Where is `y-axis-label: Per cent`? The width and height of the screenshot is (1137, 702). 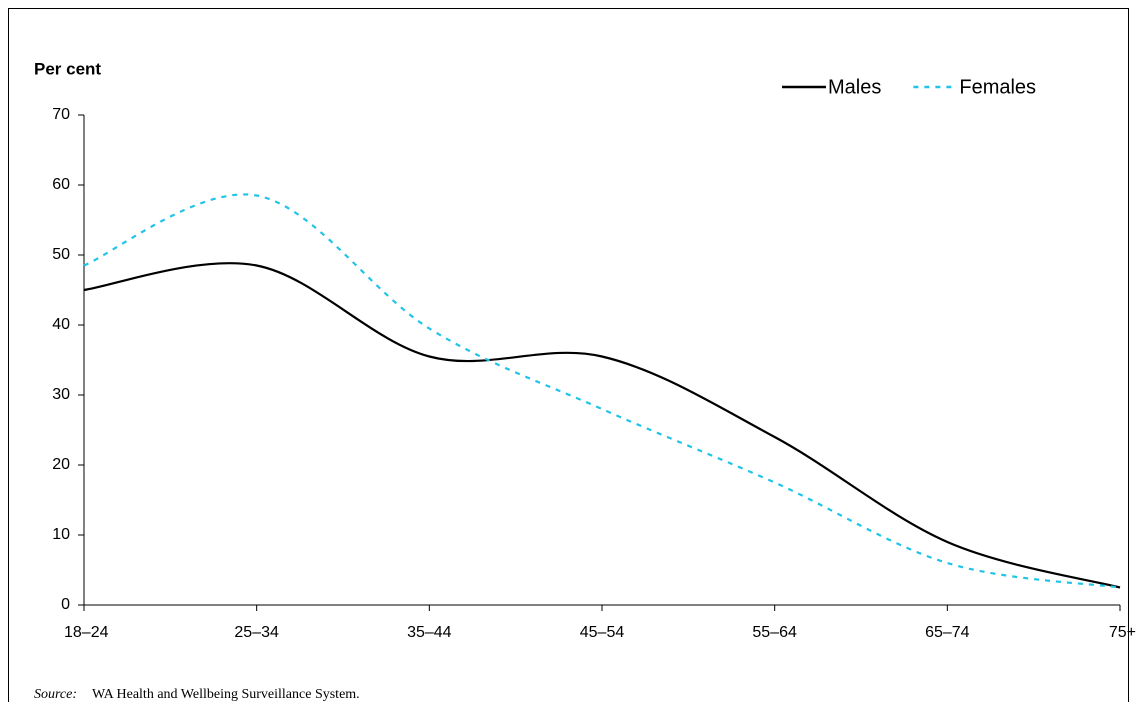 y-axis-label: Per cent is located at coordinates (67, 68).